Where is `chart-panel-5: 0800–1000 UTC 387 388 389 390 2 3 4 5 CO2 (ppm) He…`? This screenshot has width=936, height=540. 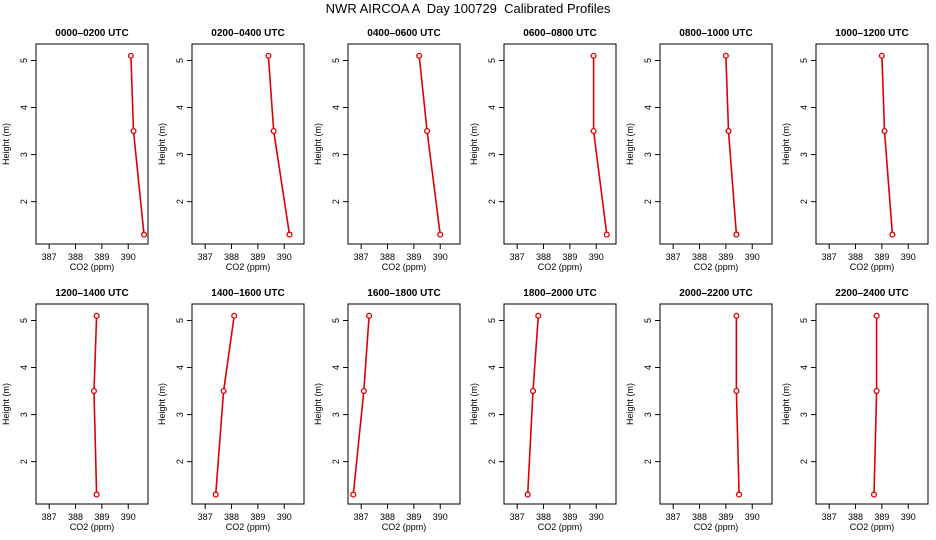
chart-panel-5: 0800–1000 UTC 387 388 389 390 2 3 4 5 CO2 (ppm) He… is located at coordinates (699, 150).